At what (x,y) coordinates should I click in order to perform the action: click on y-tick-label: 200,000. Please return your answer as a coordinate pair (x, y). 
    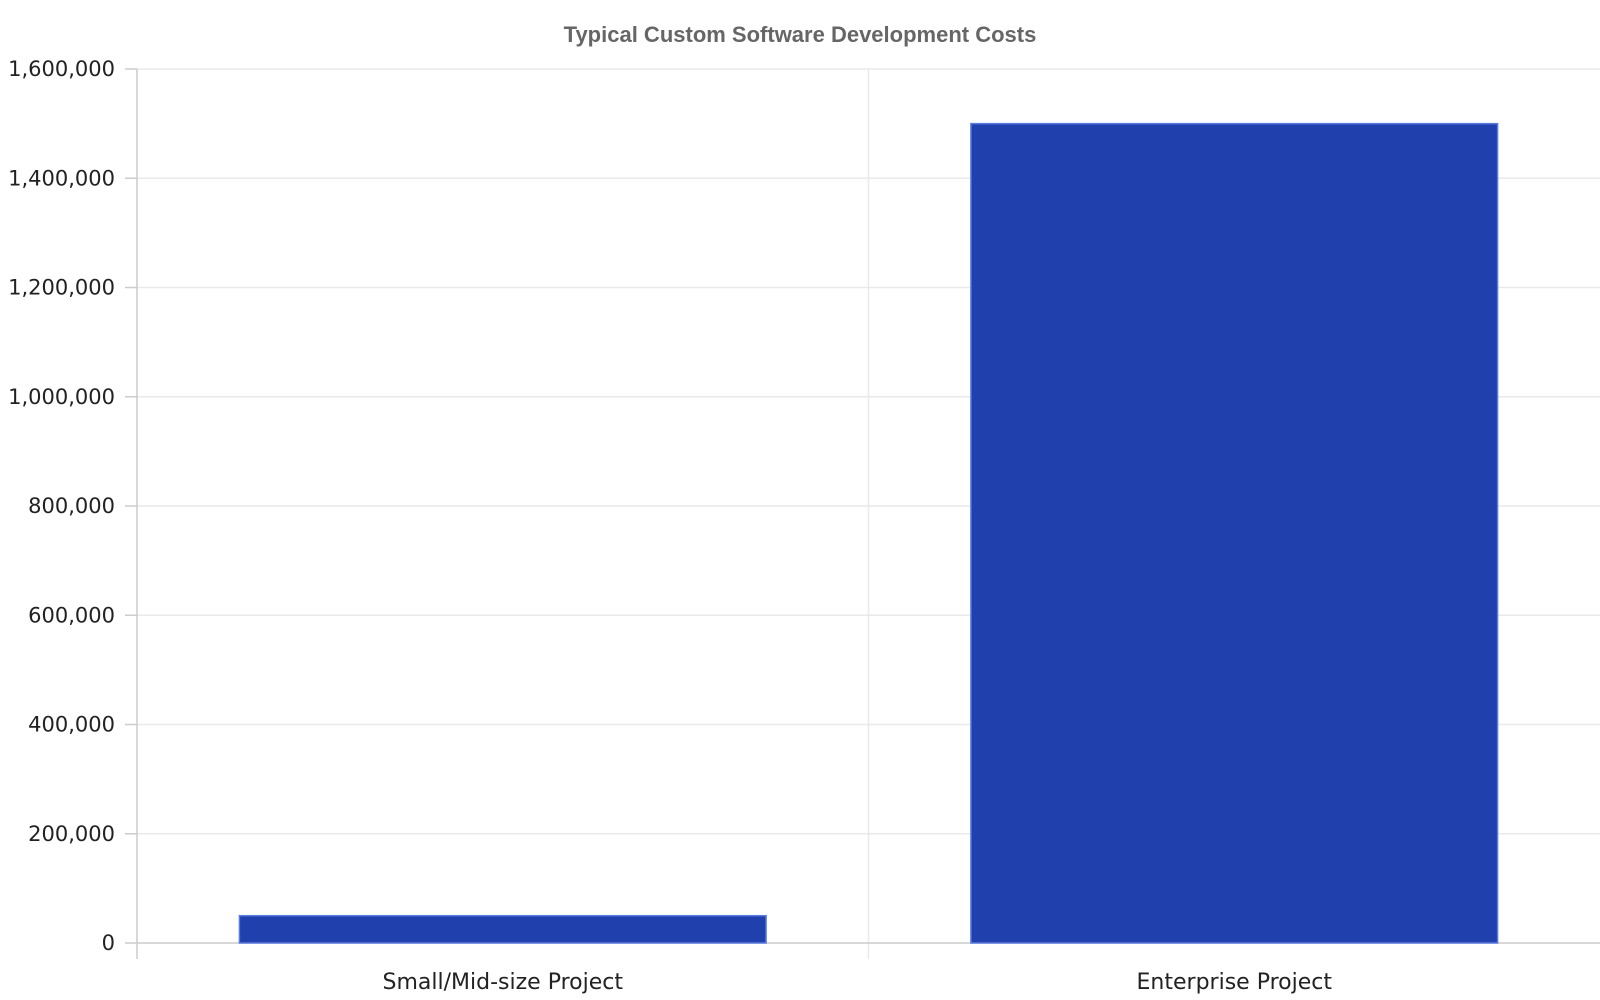
    Looking at the image, I should click on (71, 834).